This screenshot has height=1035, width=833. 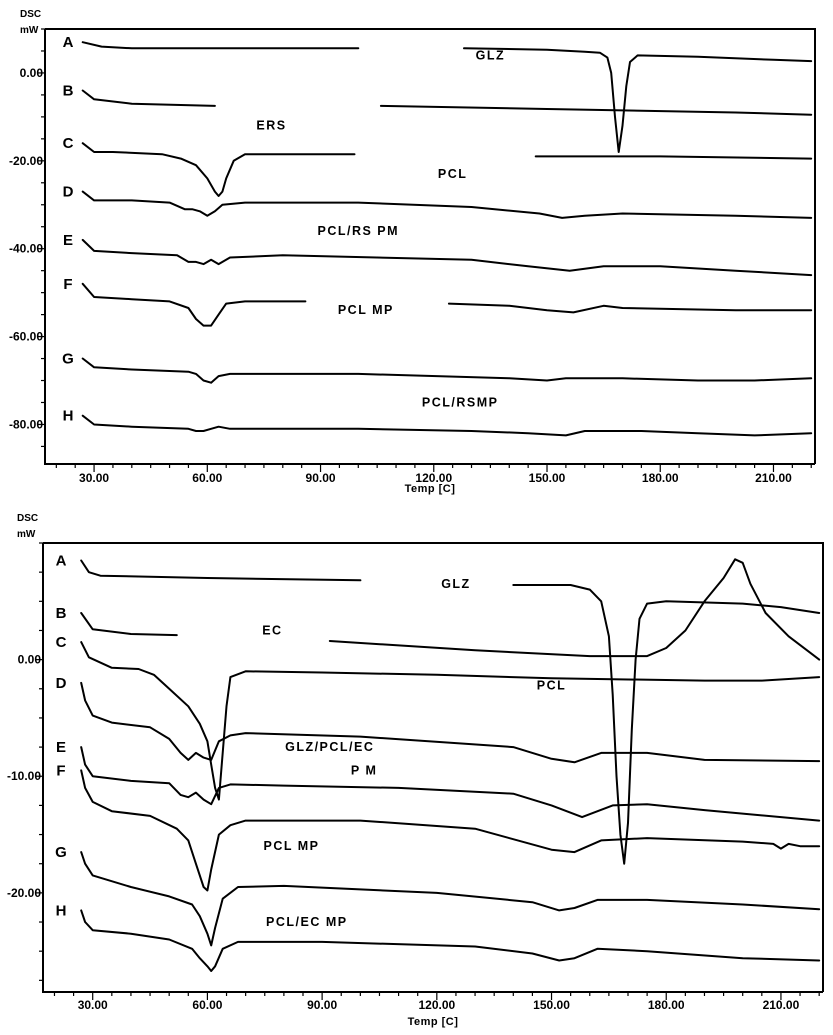 I want to click on y-tick-label: -40.00, so click(x=26, y=249).